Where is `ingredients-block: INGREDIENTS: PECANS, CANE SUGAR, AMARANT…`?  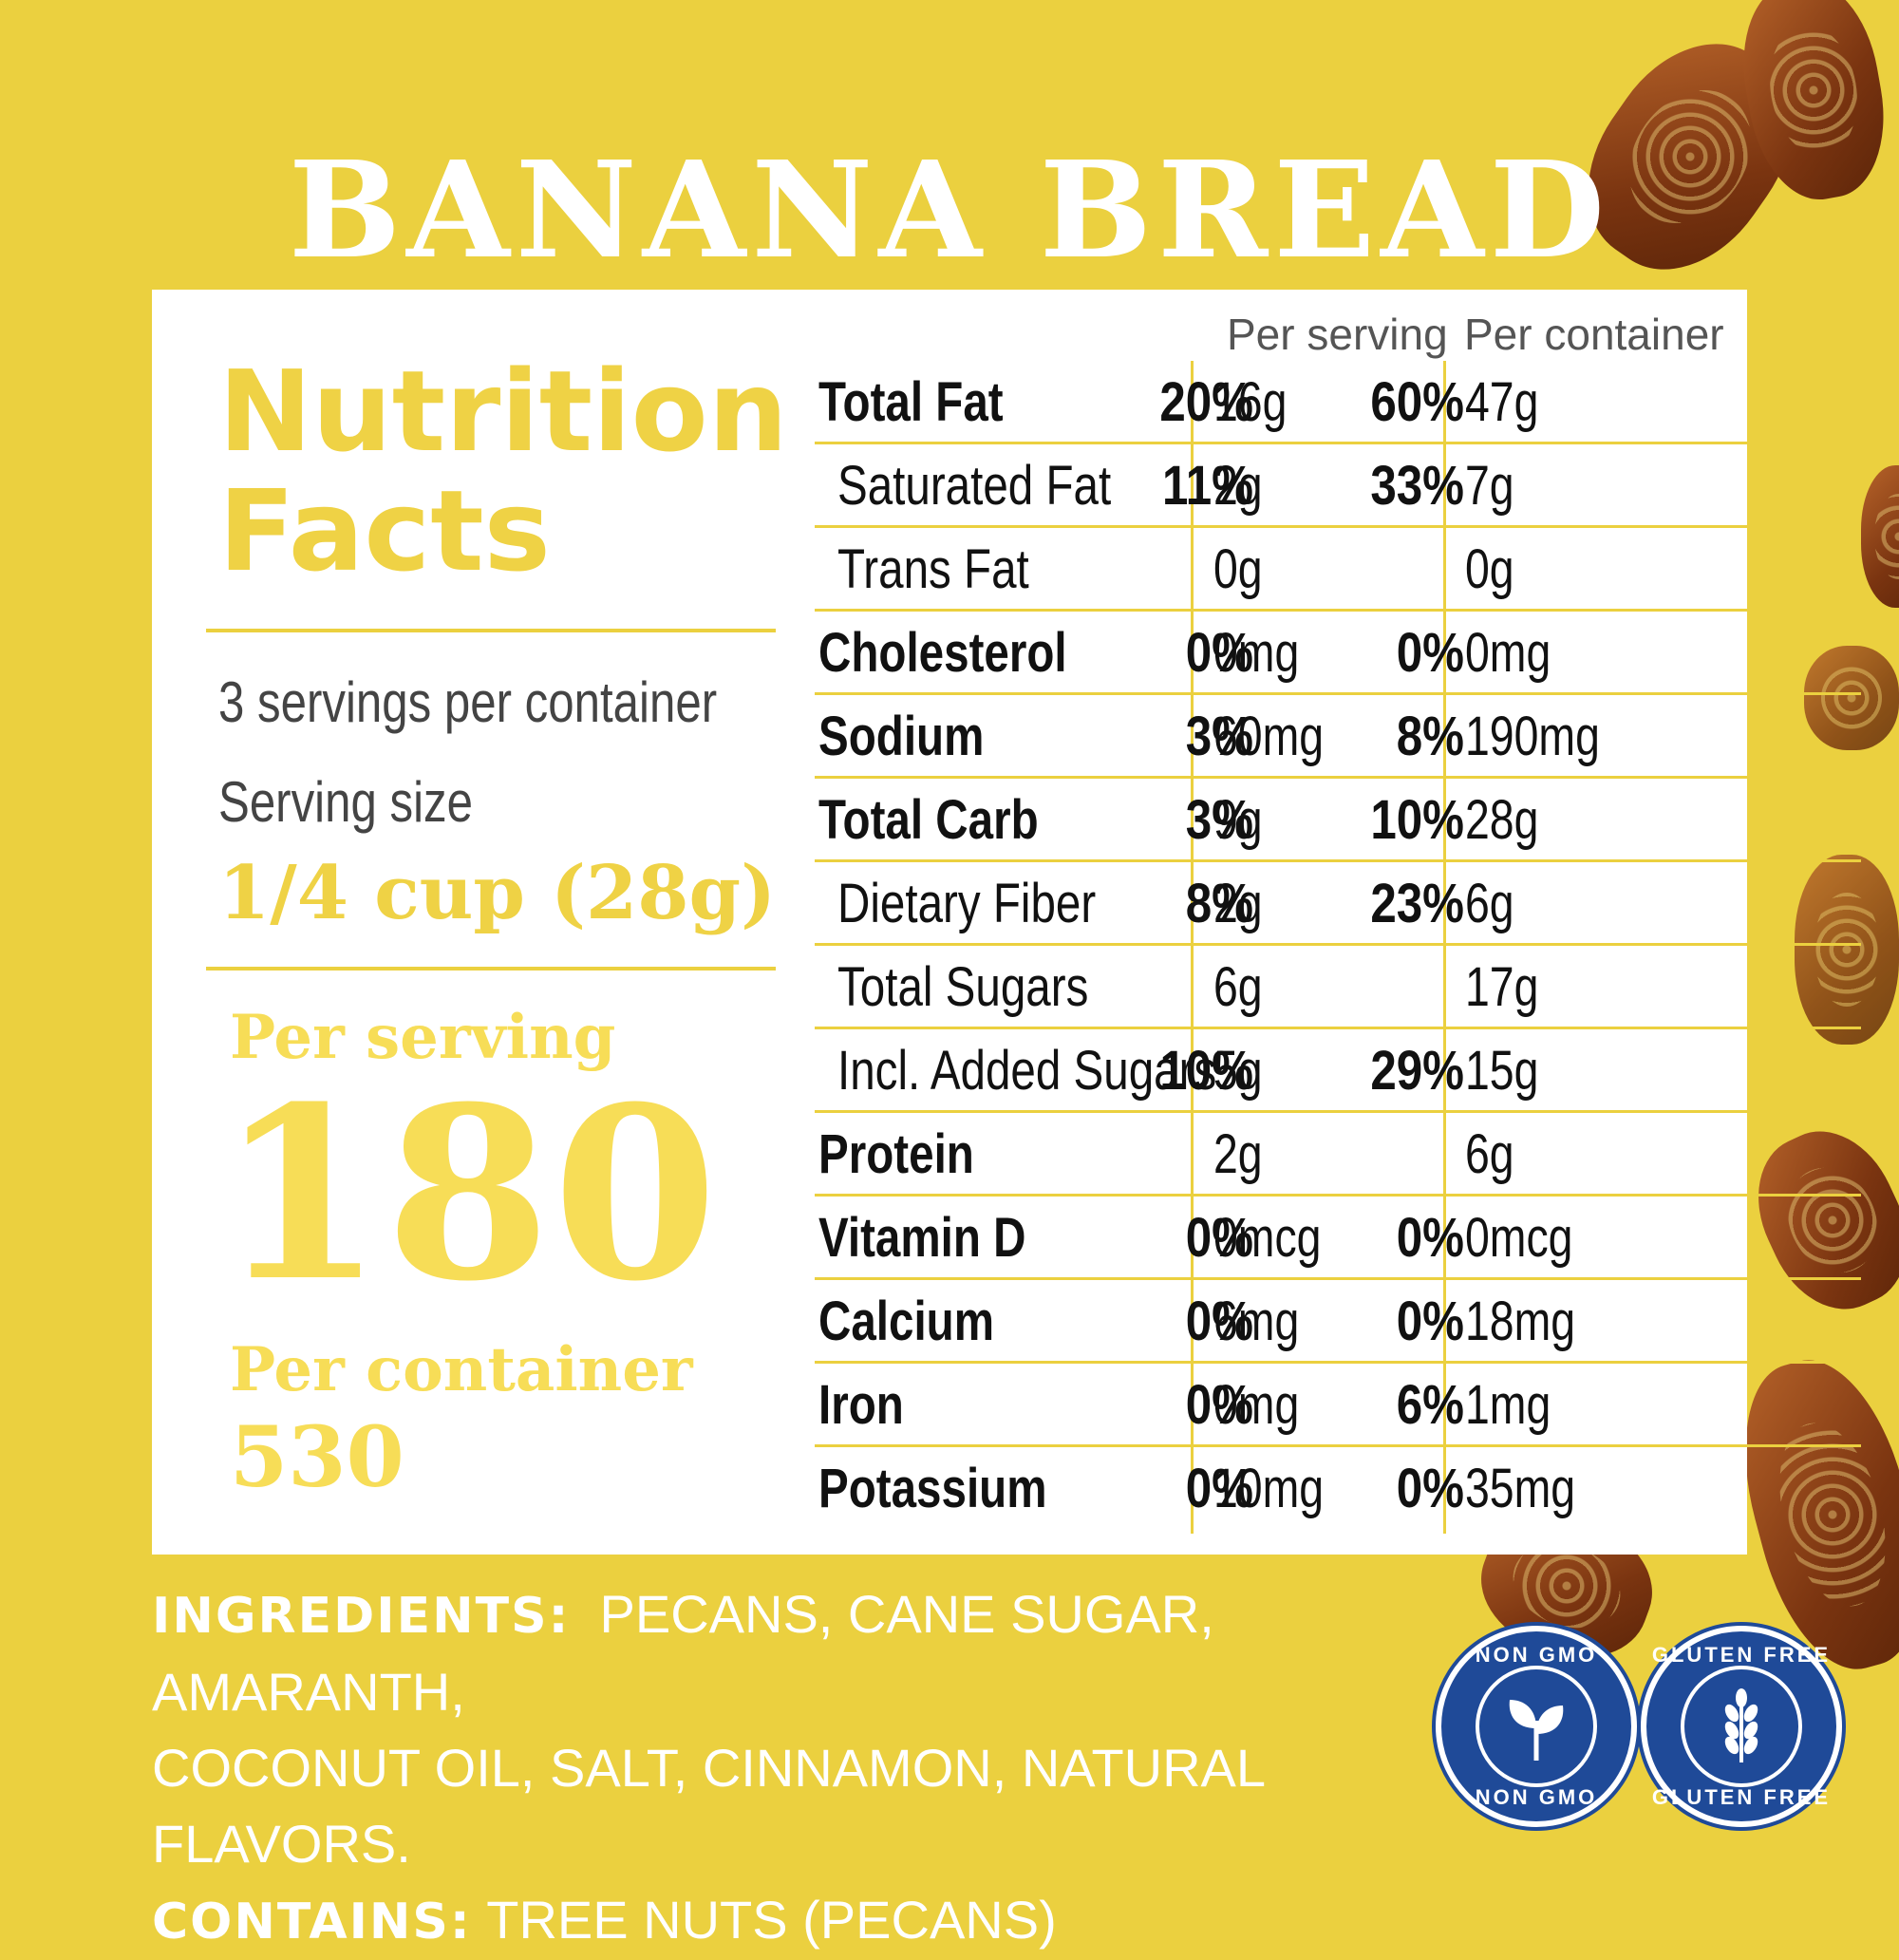
ingredients-block: INGREDIENTS: PECANS, CANE SUGAR, AMARANT… is located at coordinates (769, 1768).